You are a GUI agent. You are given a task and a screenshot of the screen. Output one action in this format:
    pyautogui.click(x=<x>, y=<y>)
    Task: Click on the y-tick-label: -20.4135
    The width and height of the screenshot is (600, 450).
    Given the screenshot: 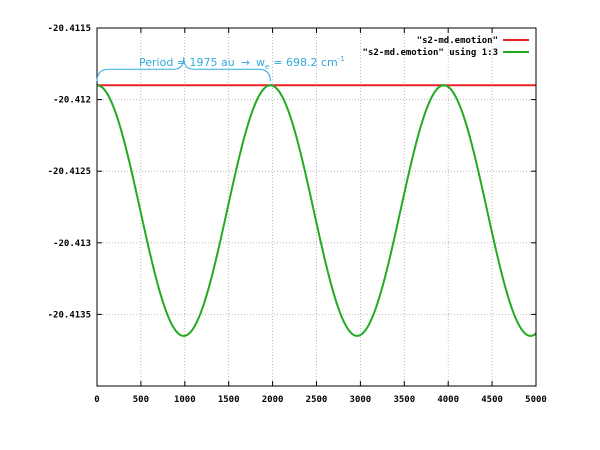 What is the action you would take?
    pyautogui.click(x=69, y=315)
    